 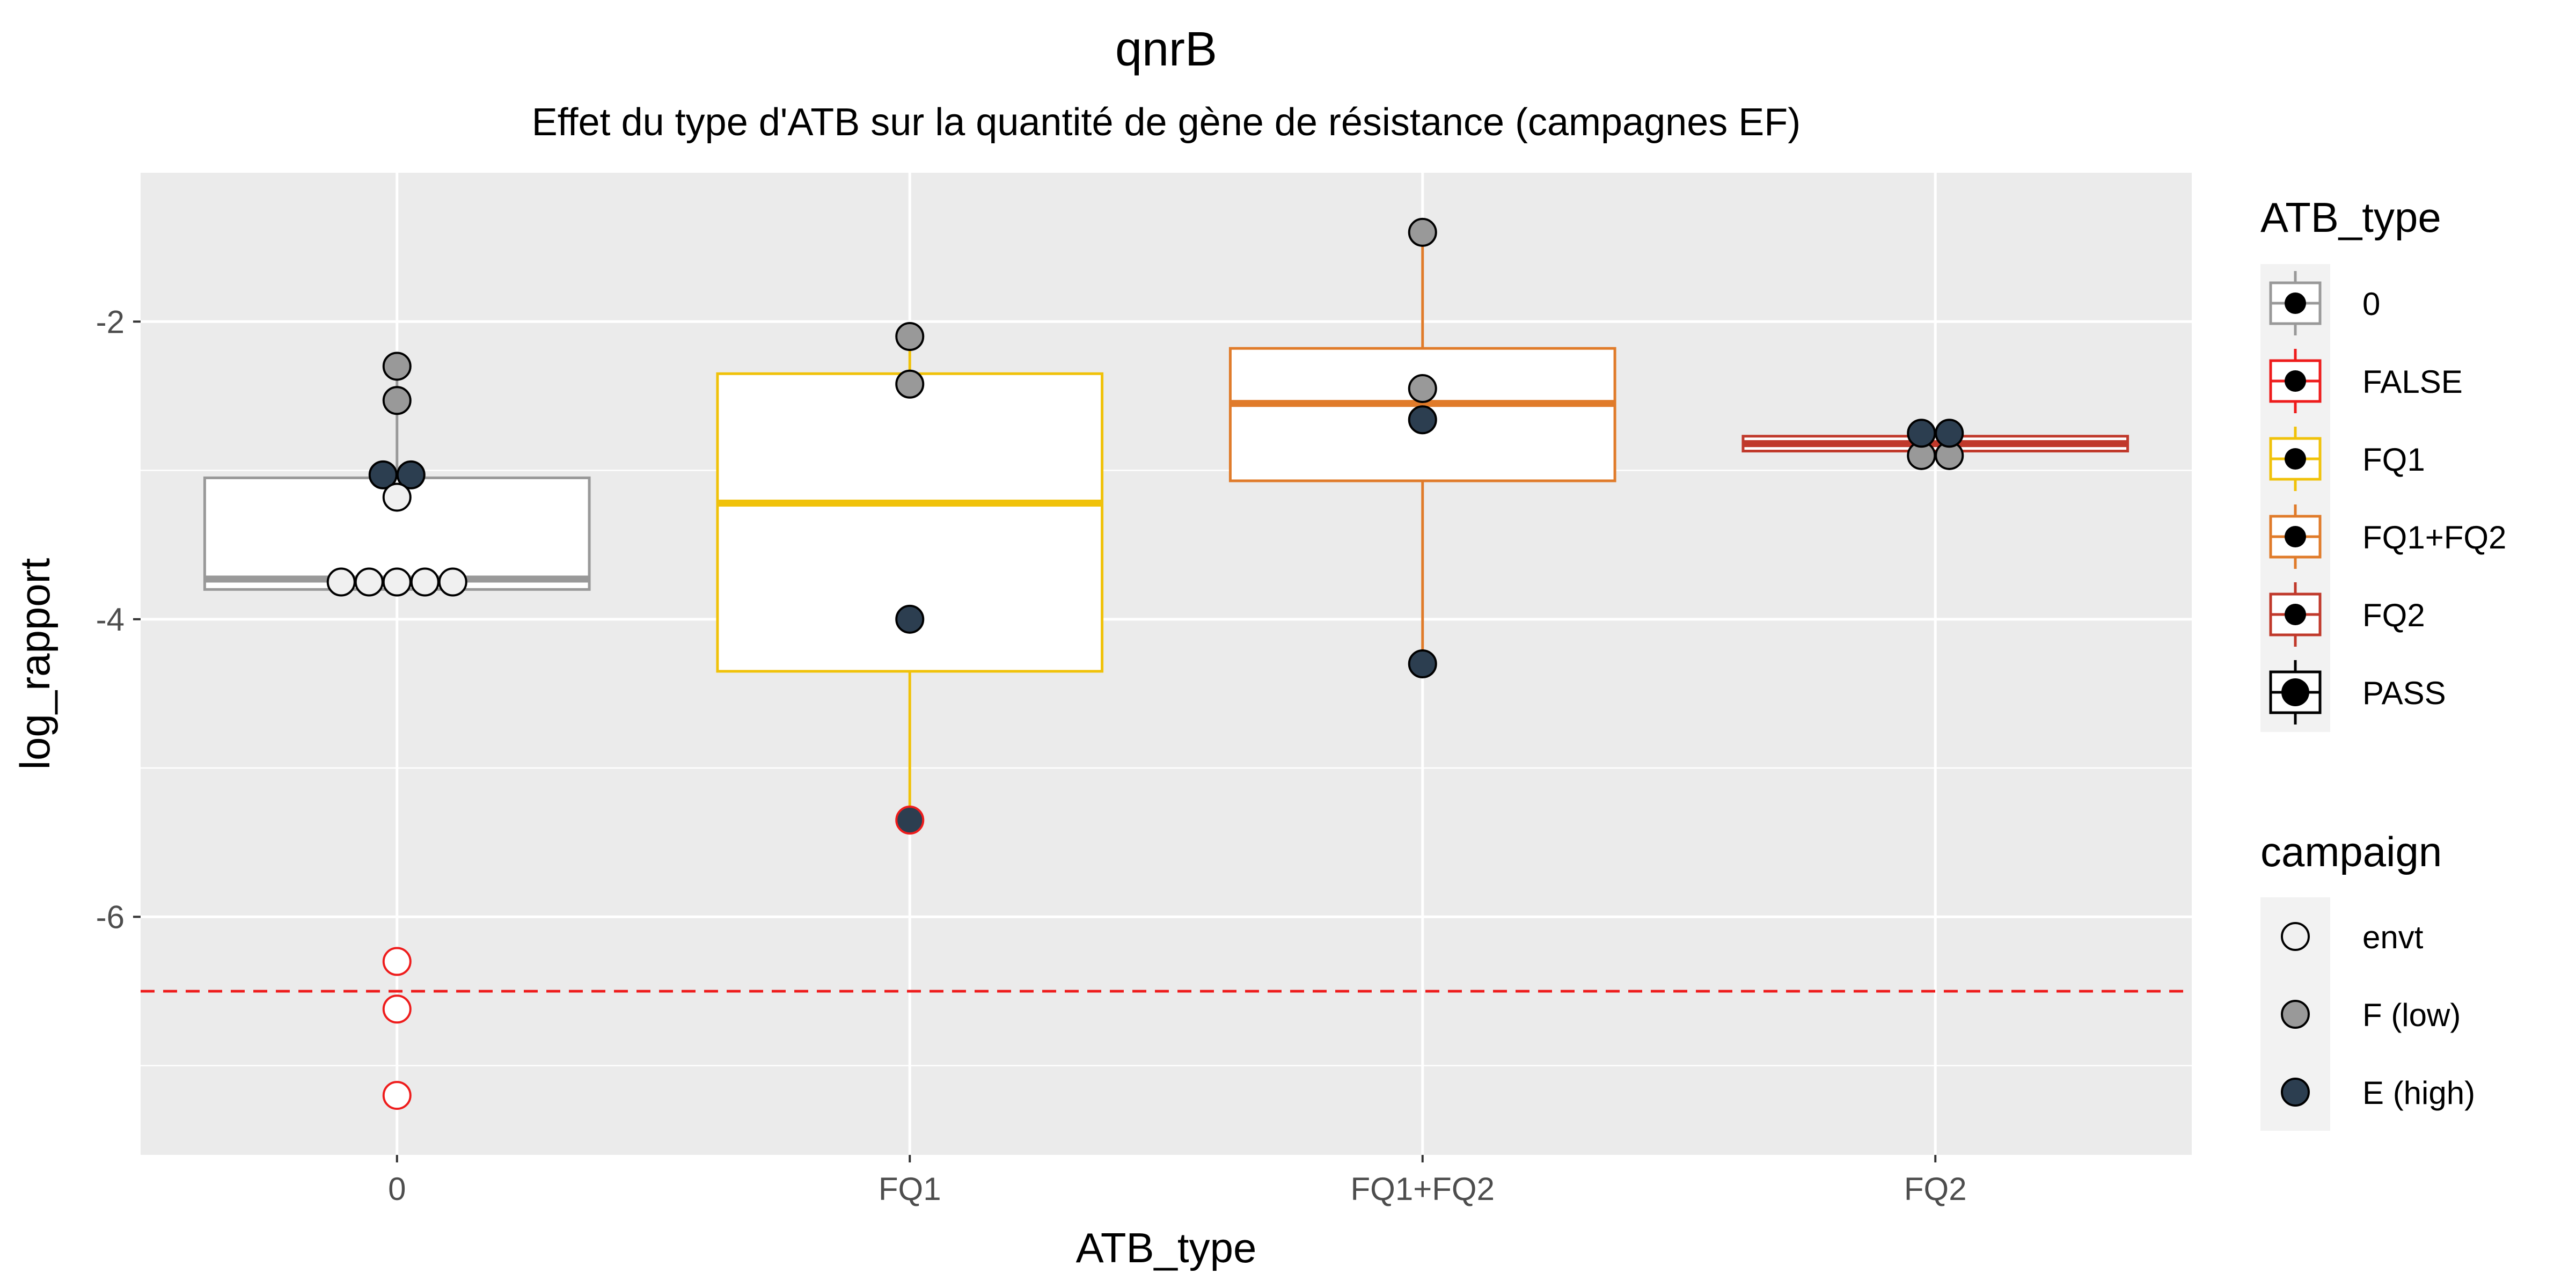 I want to click on legend-atb-label: FQ1, so click(x=2393, y=460).